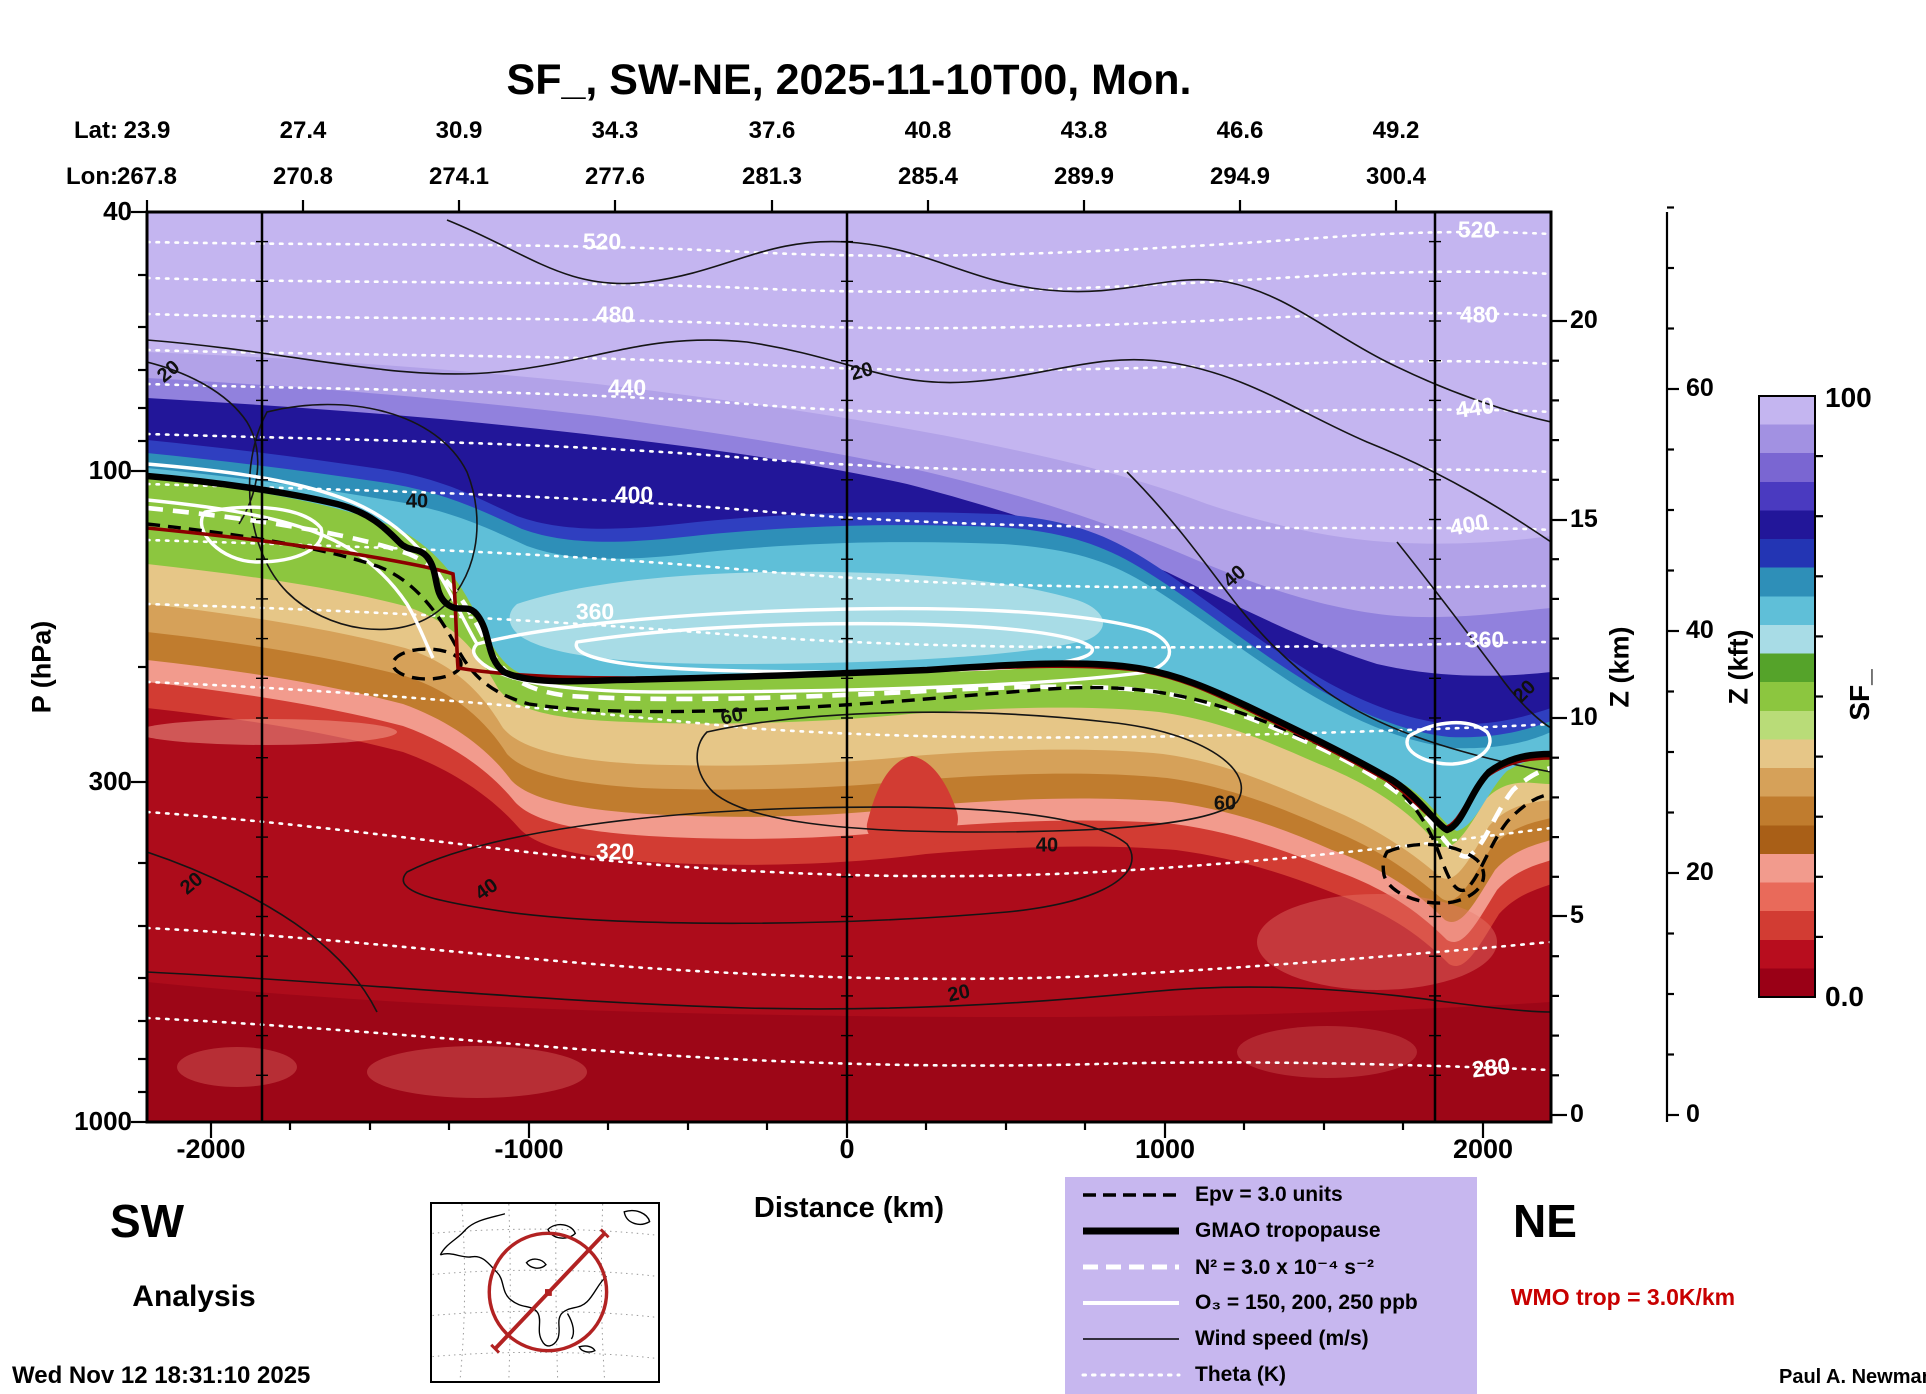 Image resolution: width=1926 pixels, height=1394 pixels. I want to click on colorbar-min-label: 0.0, so click(1844, 996).